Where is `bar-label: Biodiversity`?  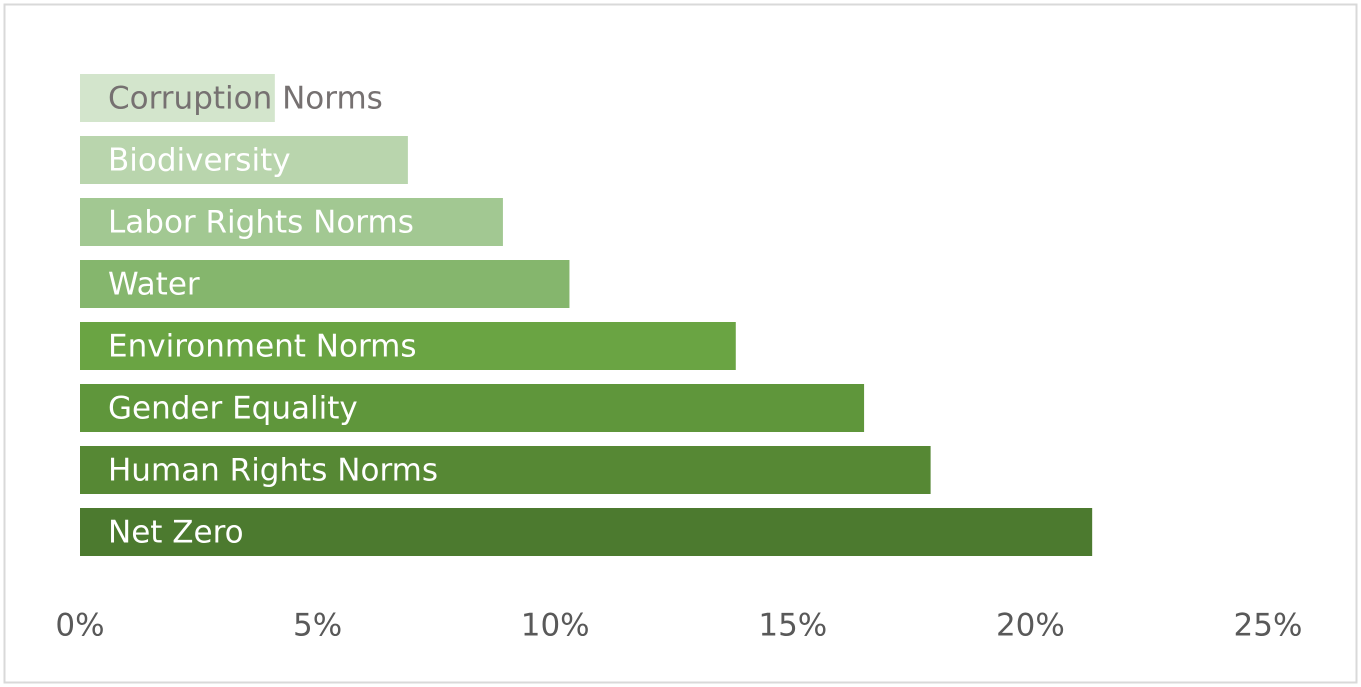 bar-label: Biodiversity is located at coordinates (199, 161).